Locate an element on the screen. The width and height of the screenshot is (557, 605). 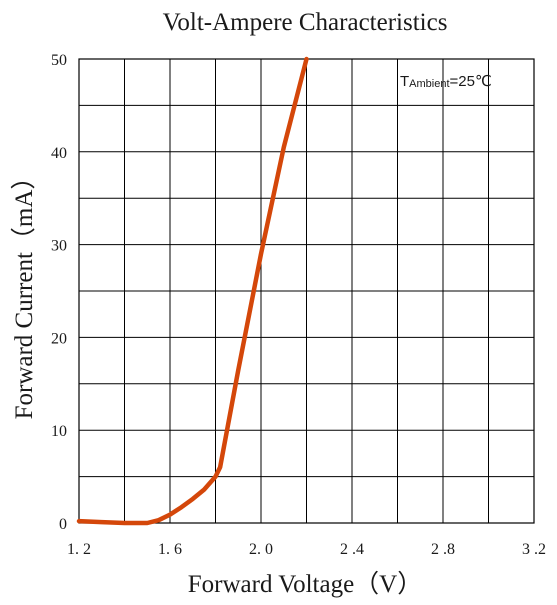
y-tick-label: 20 is located at coordinates (59, 338).